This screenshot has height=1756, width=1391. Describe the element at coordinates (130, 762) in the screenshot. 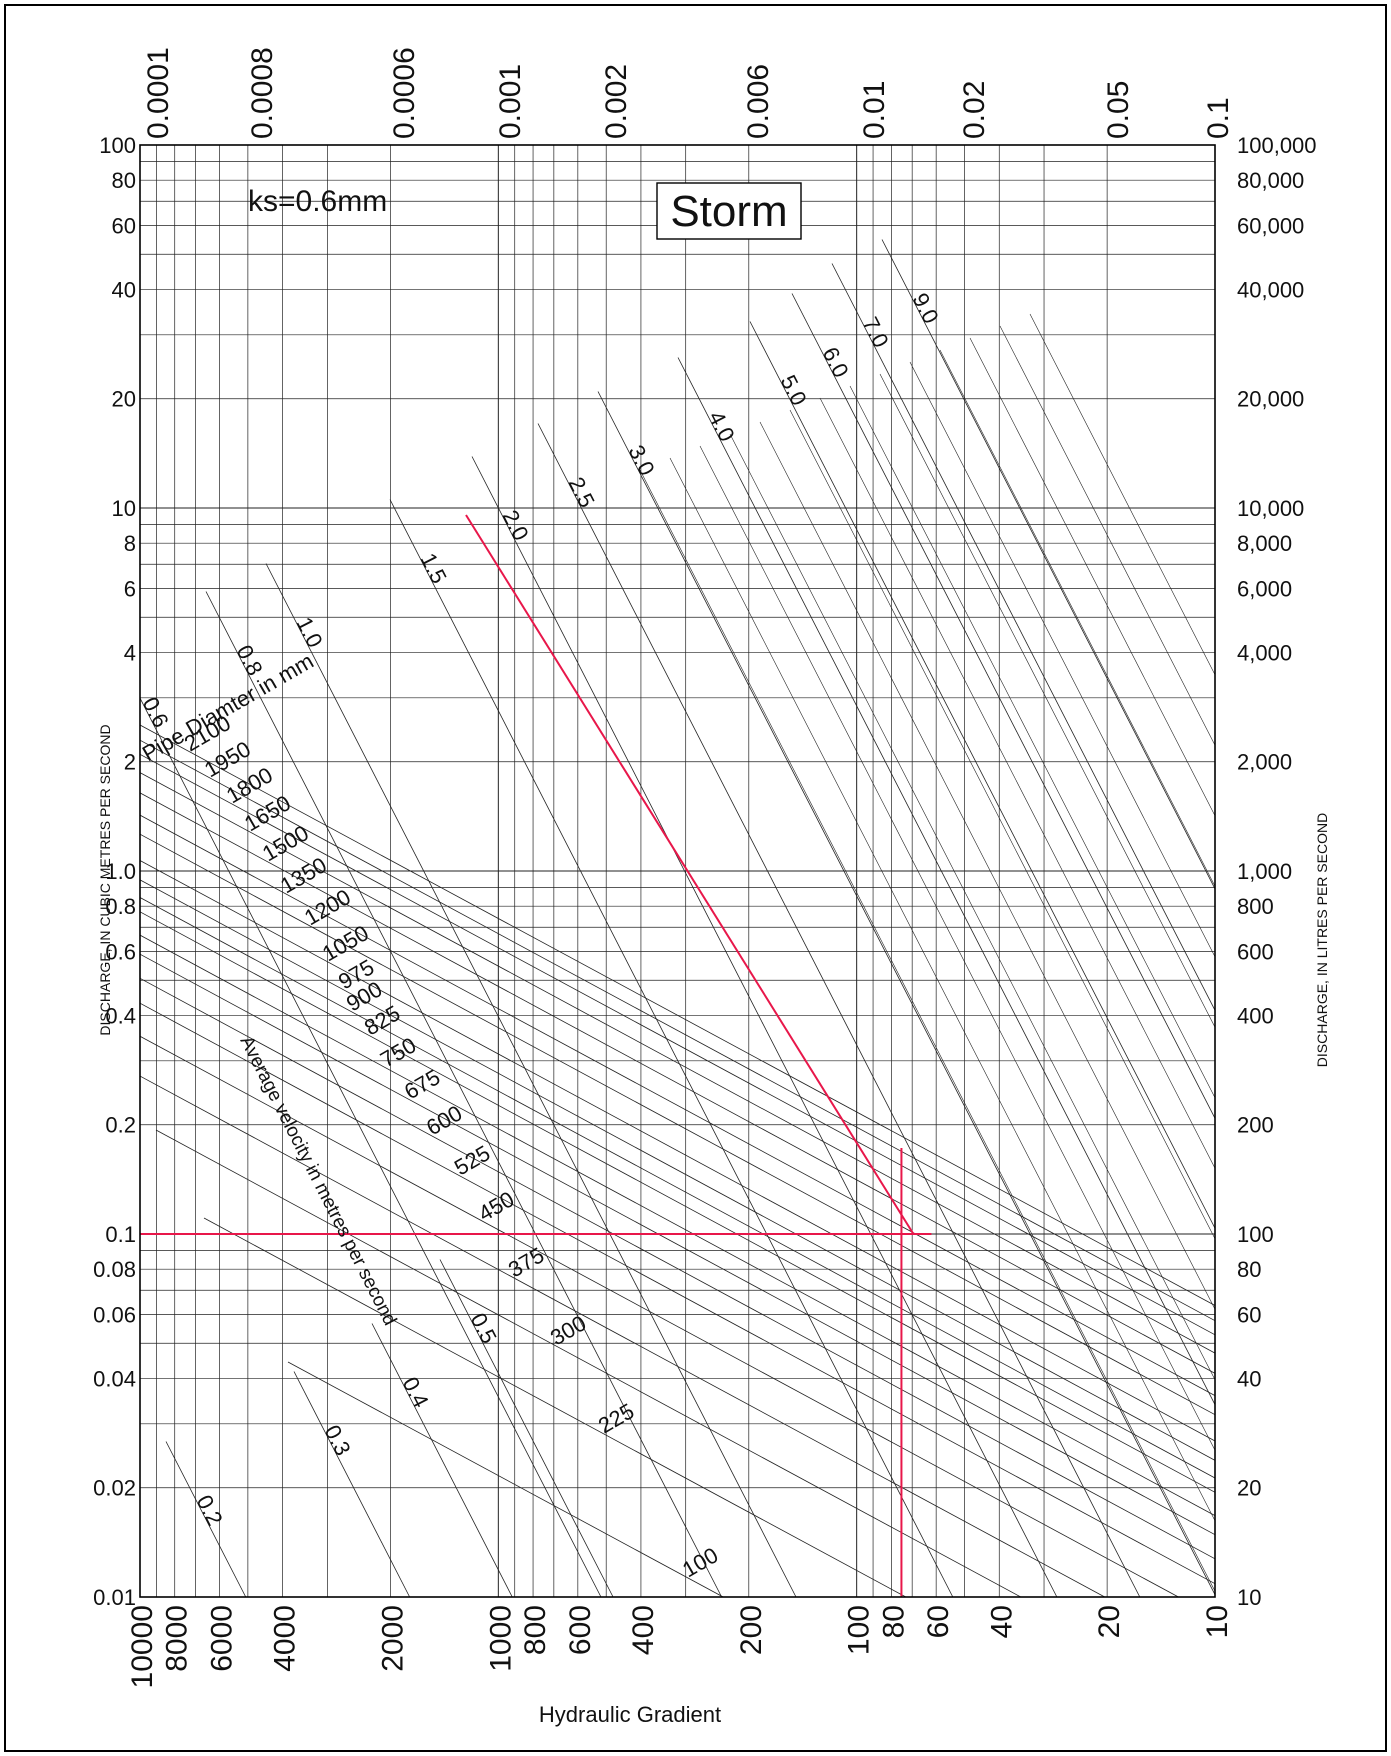

I see `left-tick-label: 2` at that location.